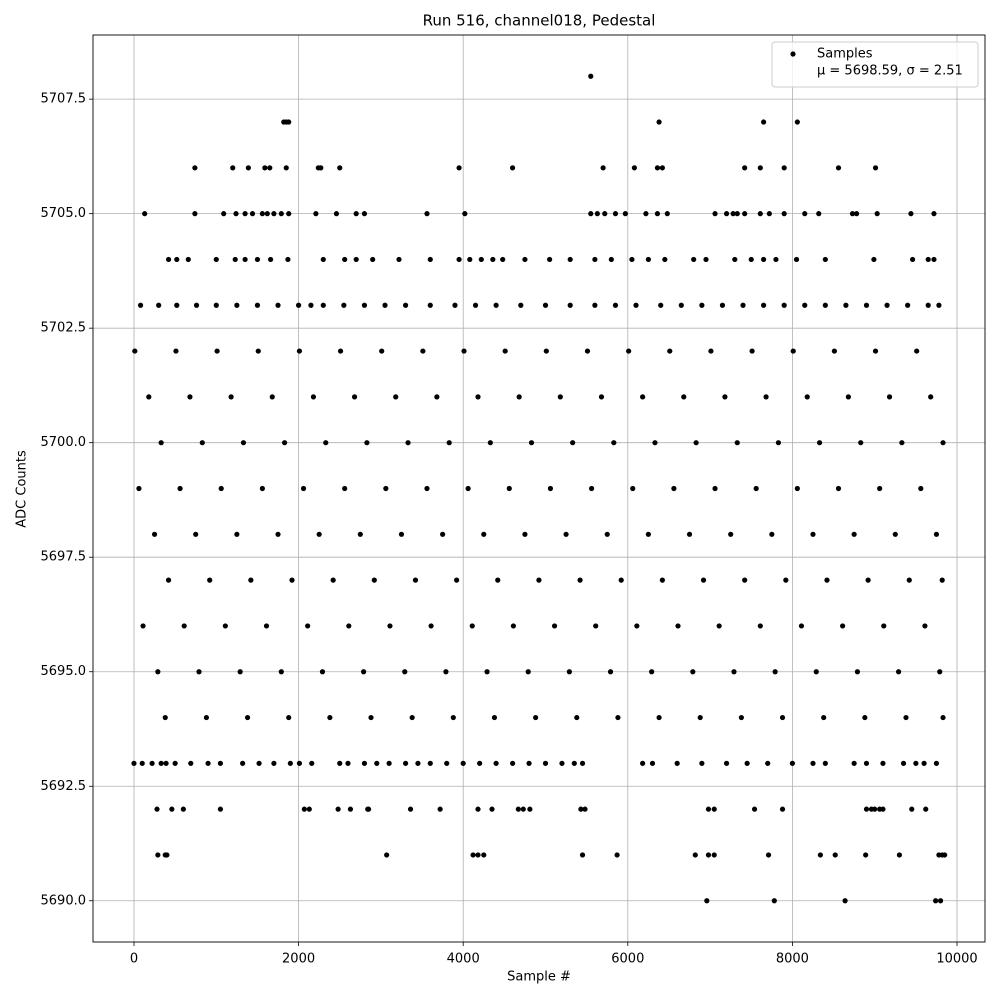 Image resolution: width=1000 pixels, height=1000 pixels. I want to click on x-tick-label: 10000, so click(956, 959).